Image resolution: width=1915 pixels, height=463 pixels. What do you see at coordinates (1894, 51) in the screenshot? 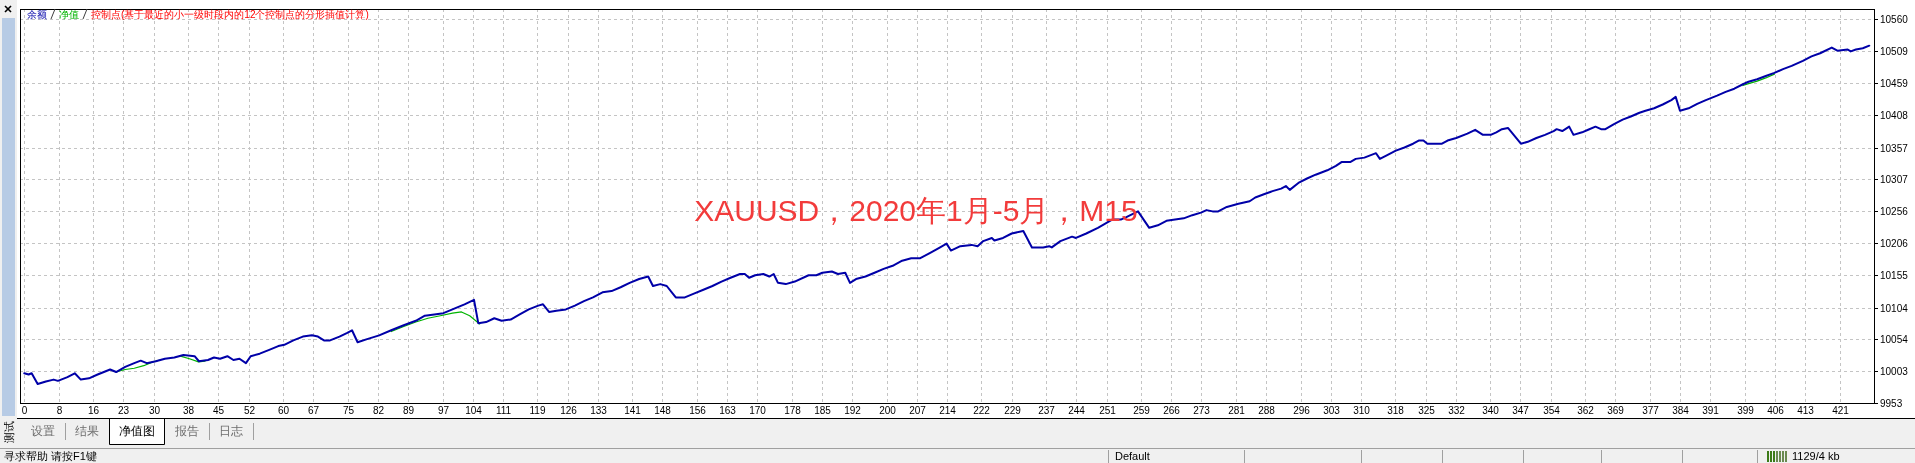
I see `y-tick-label: 10509` at bounding box center [1894, 51].